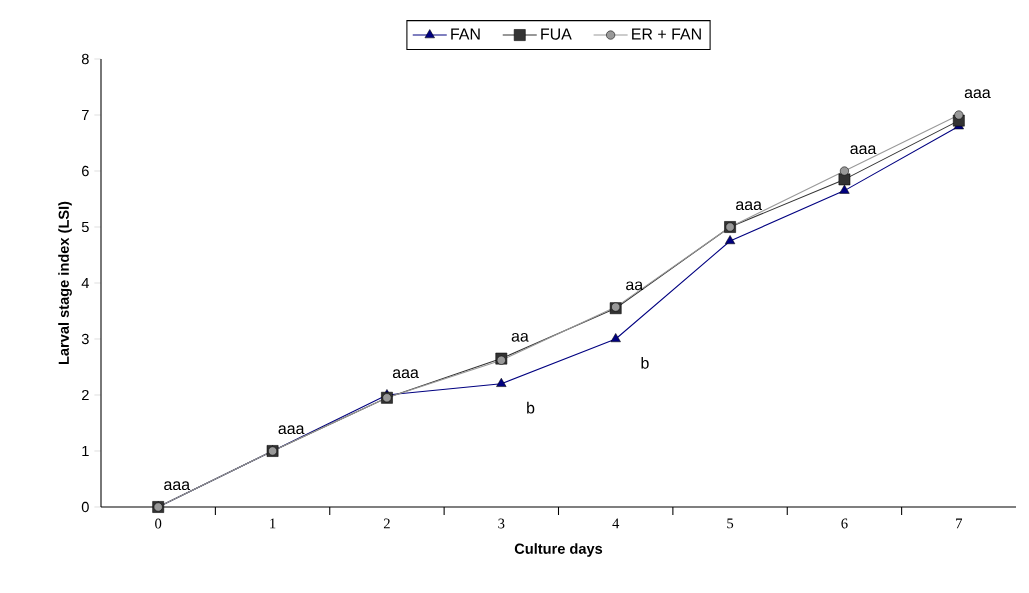 The width and height of the screenshot is (1029, 593). What do you see at coordinates (666, 34) in the screenshot?
I see `legend-label: ER + FAN` at bounding box center [666, 34].